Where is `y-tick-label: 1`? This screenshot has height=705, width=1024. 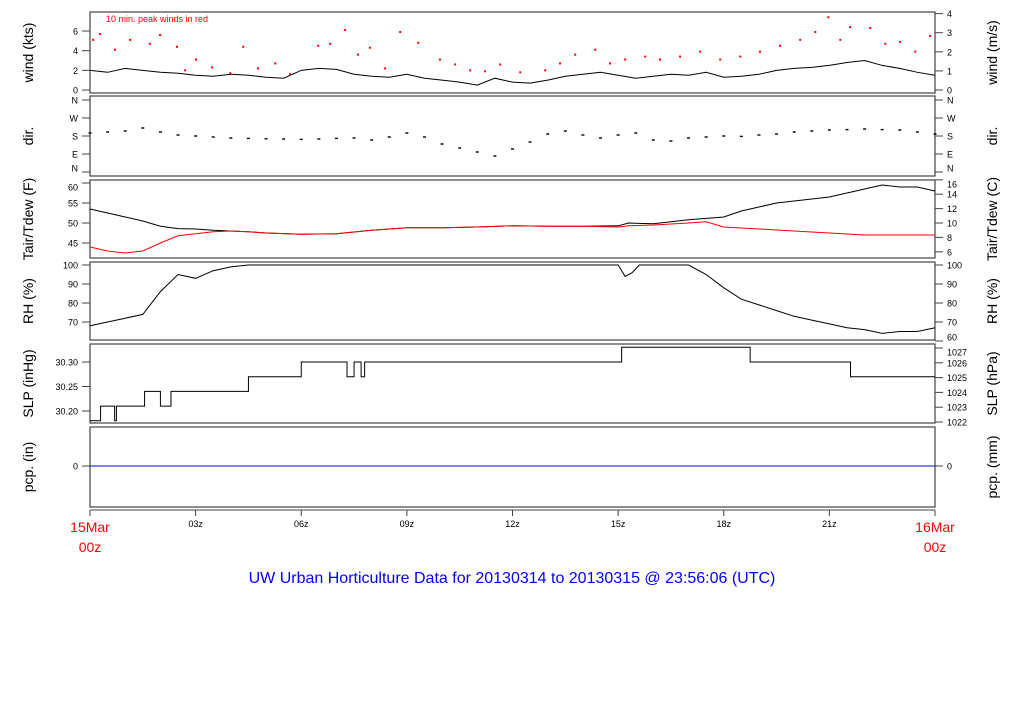 y-tick-label: 1 is located at coordinates (949, 71).